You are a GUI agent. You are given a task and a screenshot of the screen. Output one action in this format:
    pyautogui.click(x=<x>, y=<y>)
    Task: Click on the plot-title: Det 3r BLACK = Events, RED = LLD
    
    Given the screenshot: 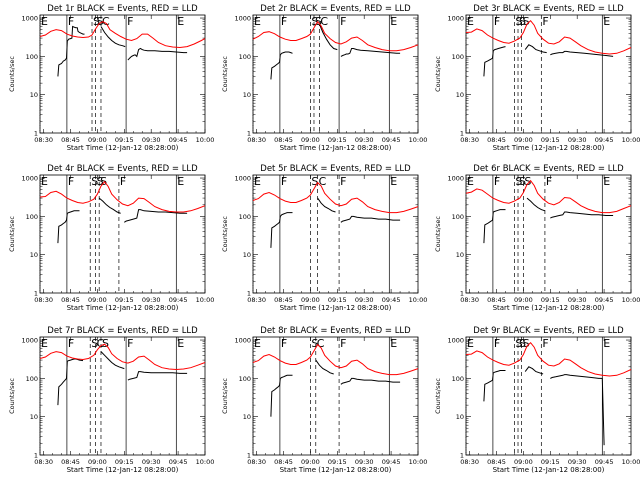 What is the action you would take?
    pyautogui.click(x=548, y=9)
    